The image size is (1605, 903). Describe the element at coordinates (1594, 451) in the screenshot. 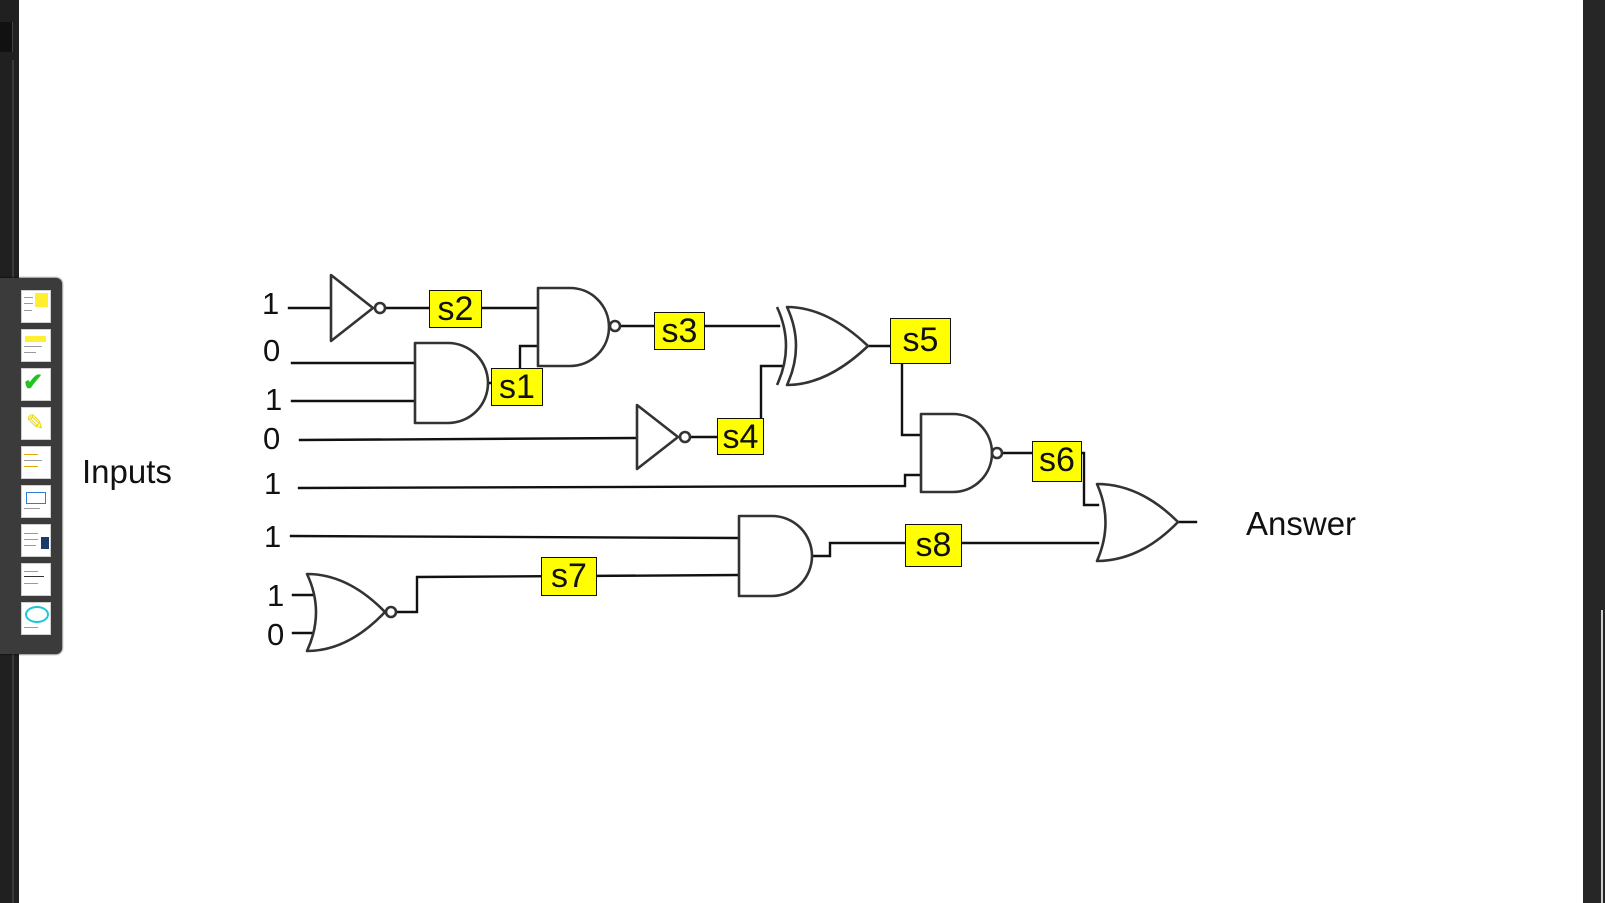

I see `window-right-edge` at that location.